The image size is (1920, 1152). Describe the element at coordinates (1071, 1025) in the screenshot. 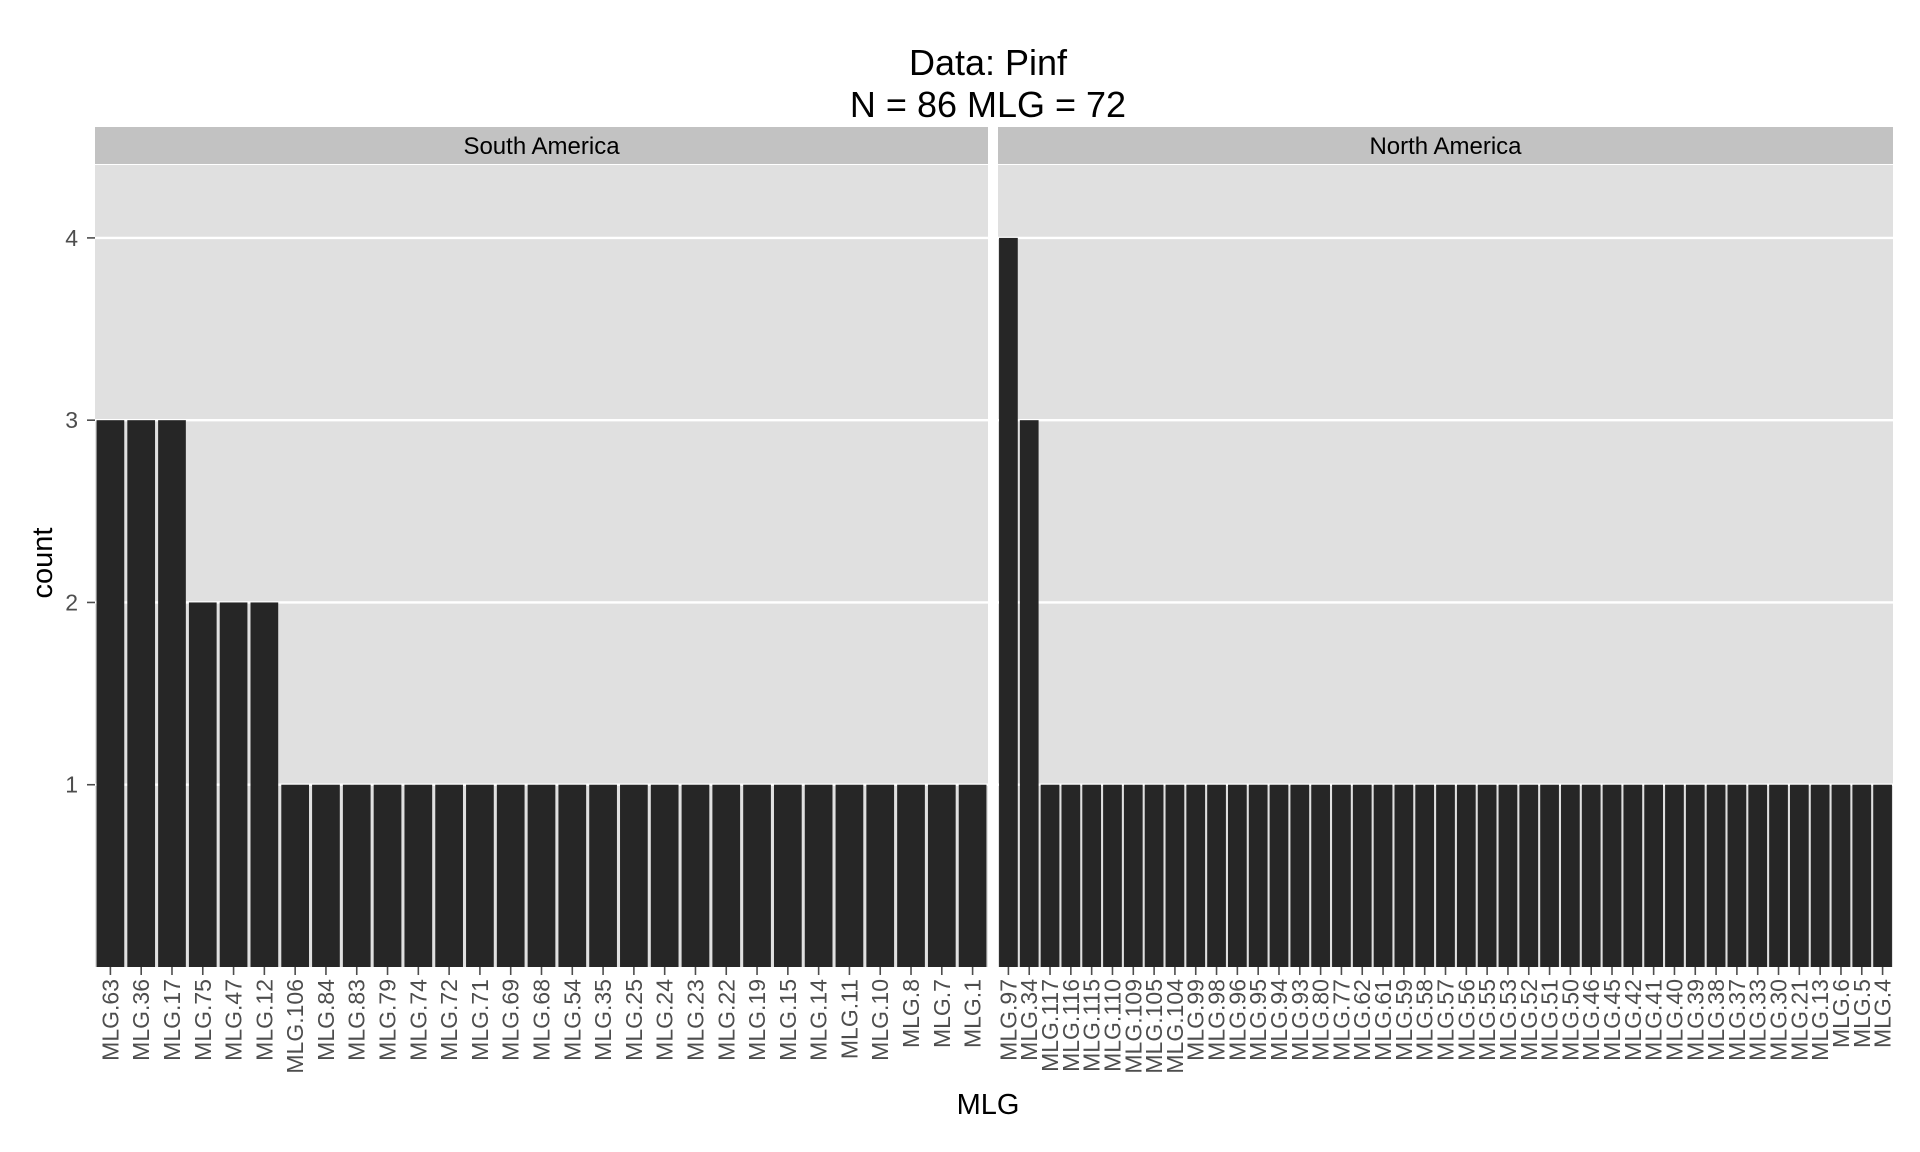

I see `x-tick-label: MLG.116` at that location.